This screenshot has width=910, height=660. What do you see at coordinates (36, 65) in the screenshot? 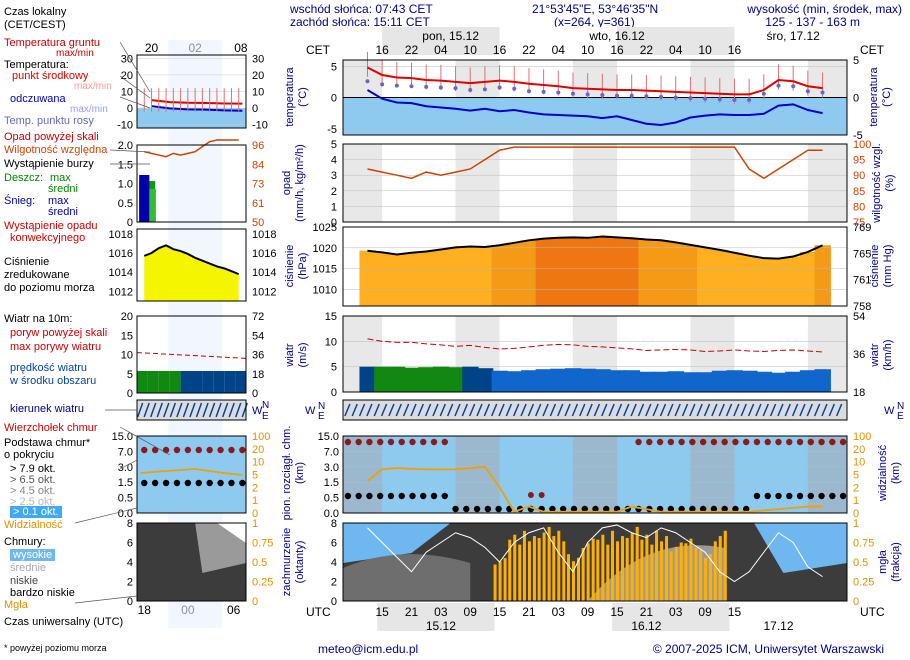
I see `legend-temp: Temperatura:` at bounding box center [36, 65].